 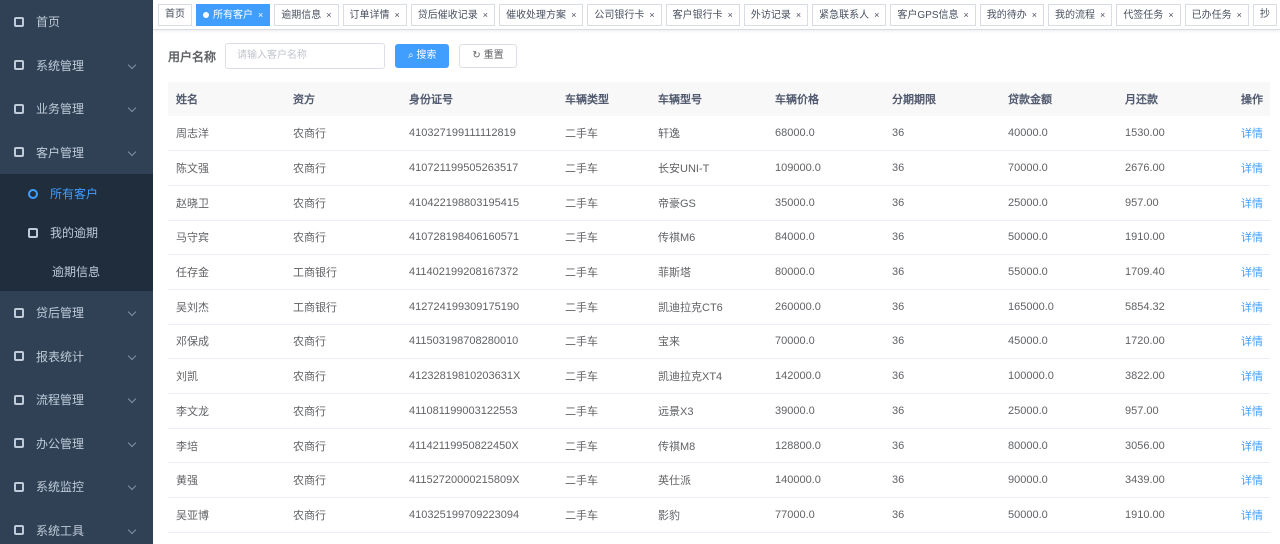 What do you see at coordinates (226, 134) in the screenshot?
I see `table-cell: 周志洋` at bounding box center [226, 134].